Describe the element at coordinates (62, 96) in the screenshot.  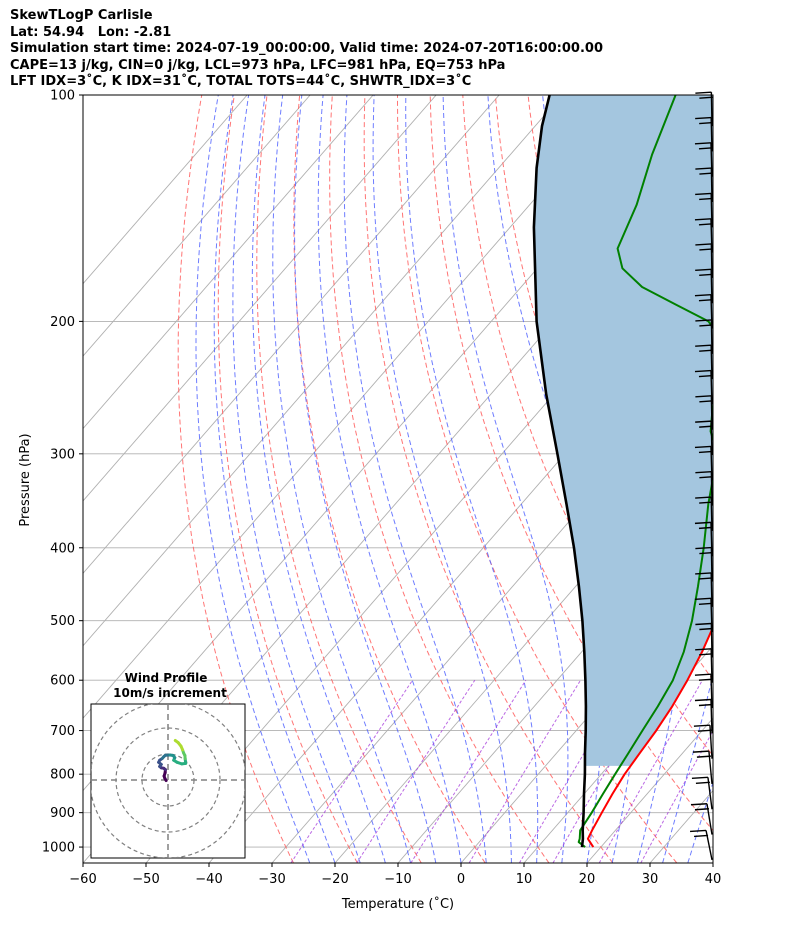
I see `y-tick-label: 100` at that location.